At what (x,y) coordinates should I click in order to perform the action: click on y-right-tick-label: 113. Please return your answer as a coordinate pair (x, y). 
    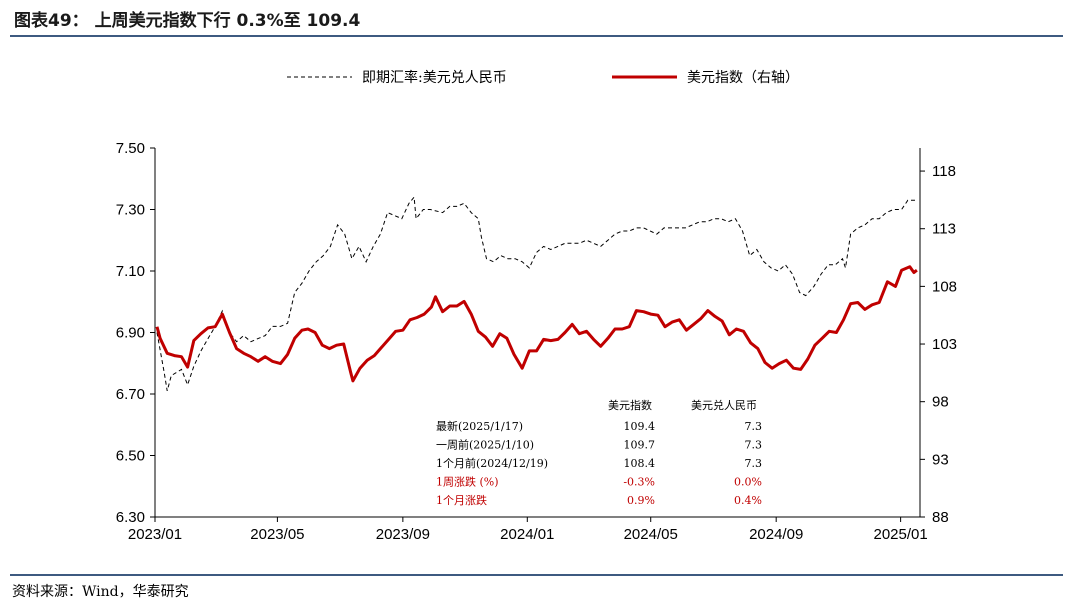
    Looking at the image, I should click on (944, 229).